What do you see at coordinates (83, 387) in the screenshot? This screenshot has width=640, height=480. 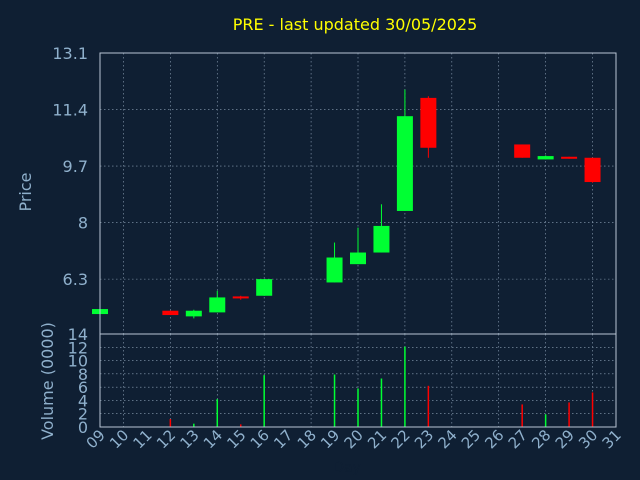 I see `volume-tick-label: 6` at bounding box center [83, 387].